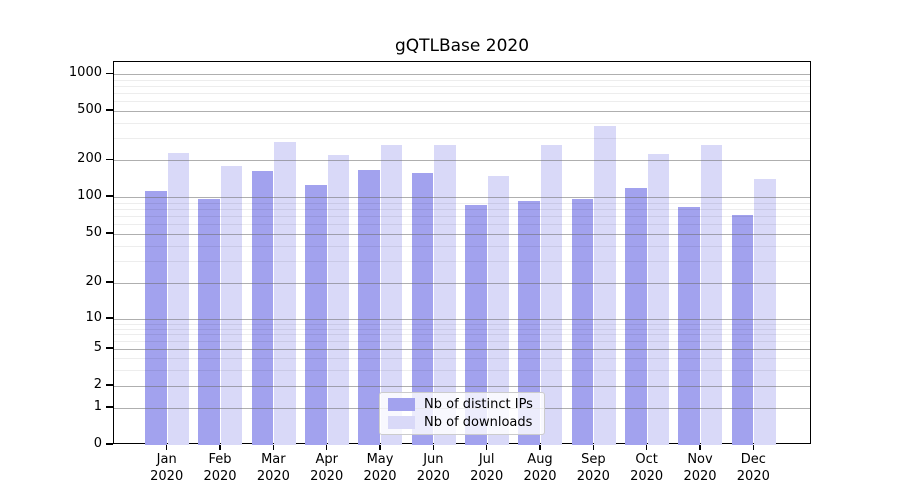  I want to click on y-axis-tick-label: 200, so click(89, 159).